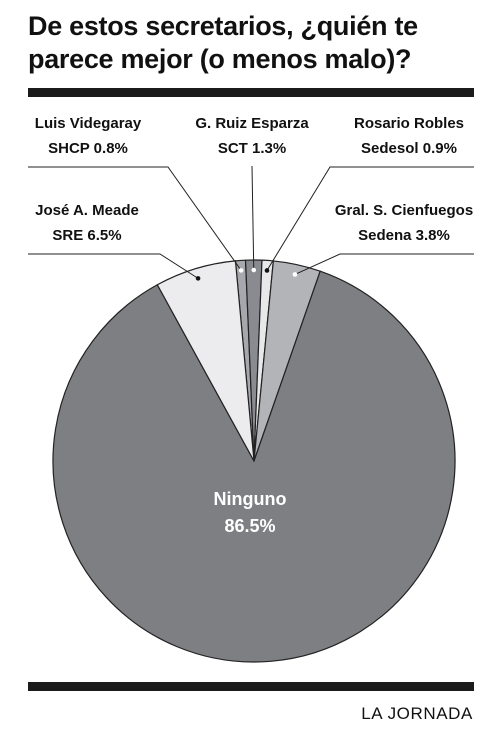 This screenshot has height=729, width=500. What do you see at coordinates (252, 123) in the screenshot?
I see `label-ruiz-esparza-name: G. Ruiz Esparza` at bounding box center [252, 123].